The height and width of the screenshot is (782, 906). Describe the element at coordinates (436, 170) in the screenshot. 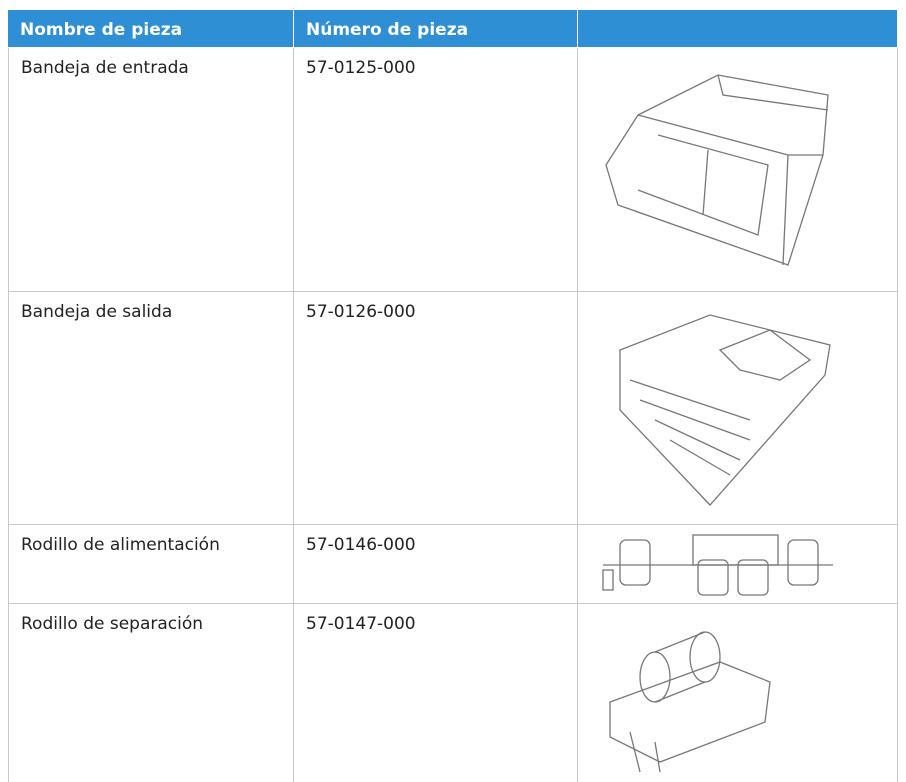

I see `cell: 57-0125-000` at that location.